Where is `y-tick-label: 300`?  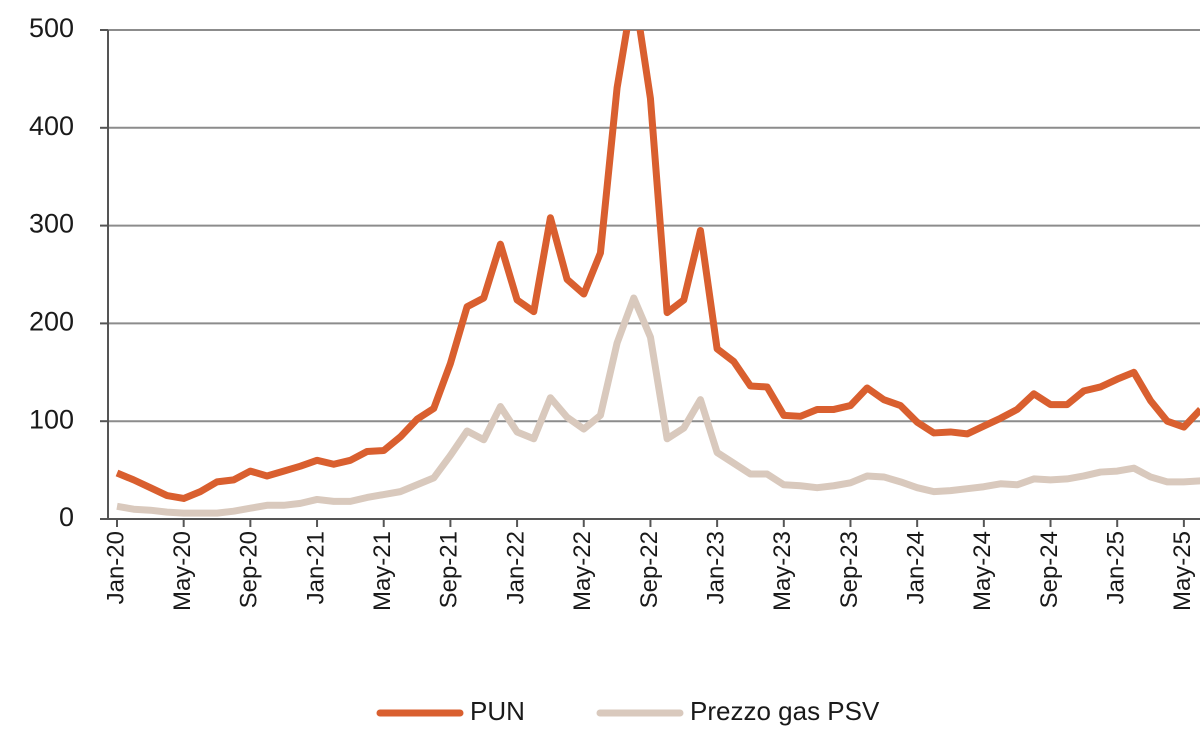 y-tick-label: 300 is located at coordinates (51, 224).